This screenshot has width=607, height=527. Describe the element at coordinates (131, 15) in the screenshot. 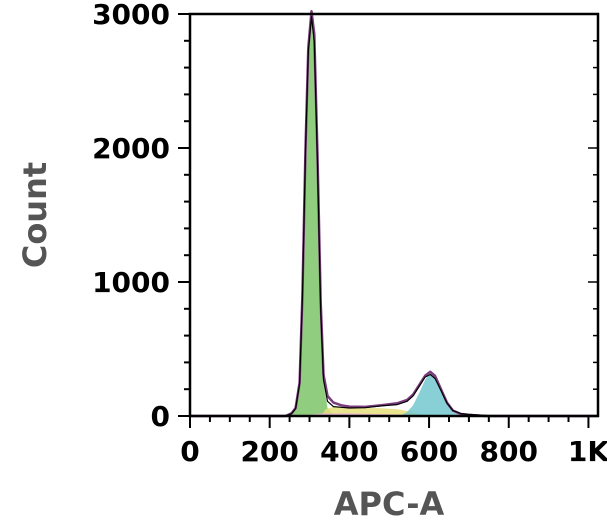

I see `y-tick-label: 3000` at that location.